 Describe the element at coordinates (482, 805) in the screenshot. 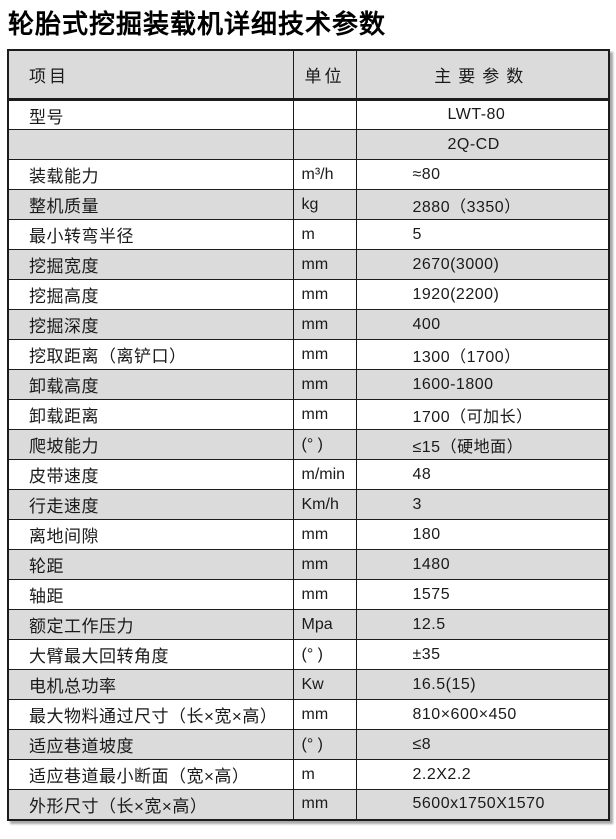

I see `spec-value: 5600x1750X1570` at that location.